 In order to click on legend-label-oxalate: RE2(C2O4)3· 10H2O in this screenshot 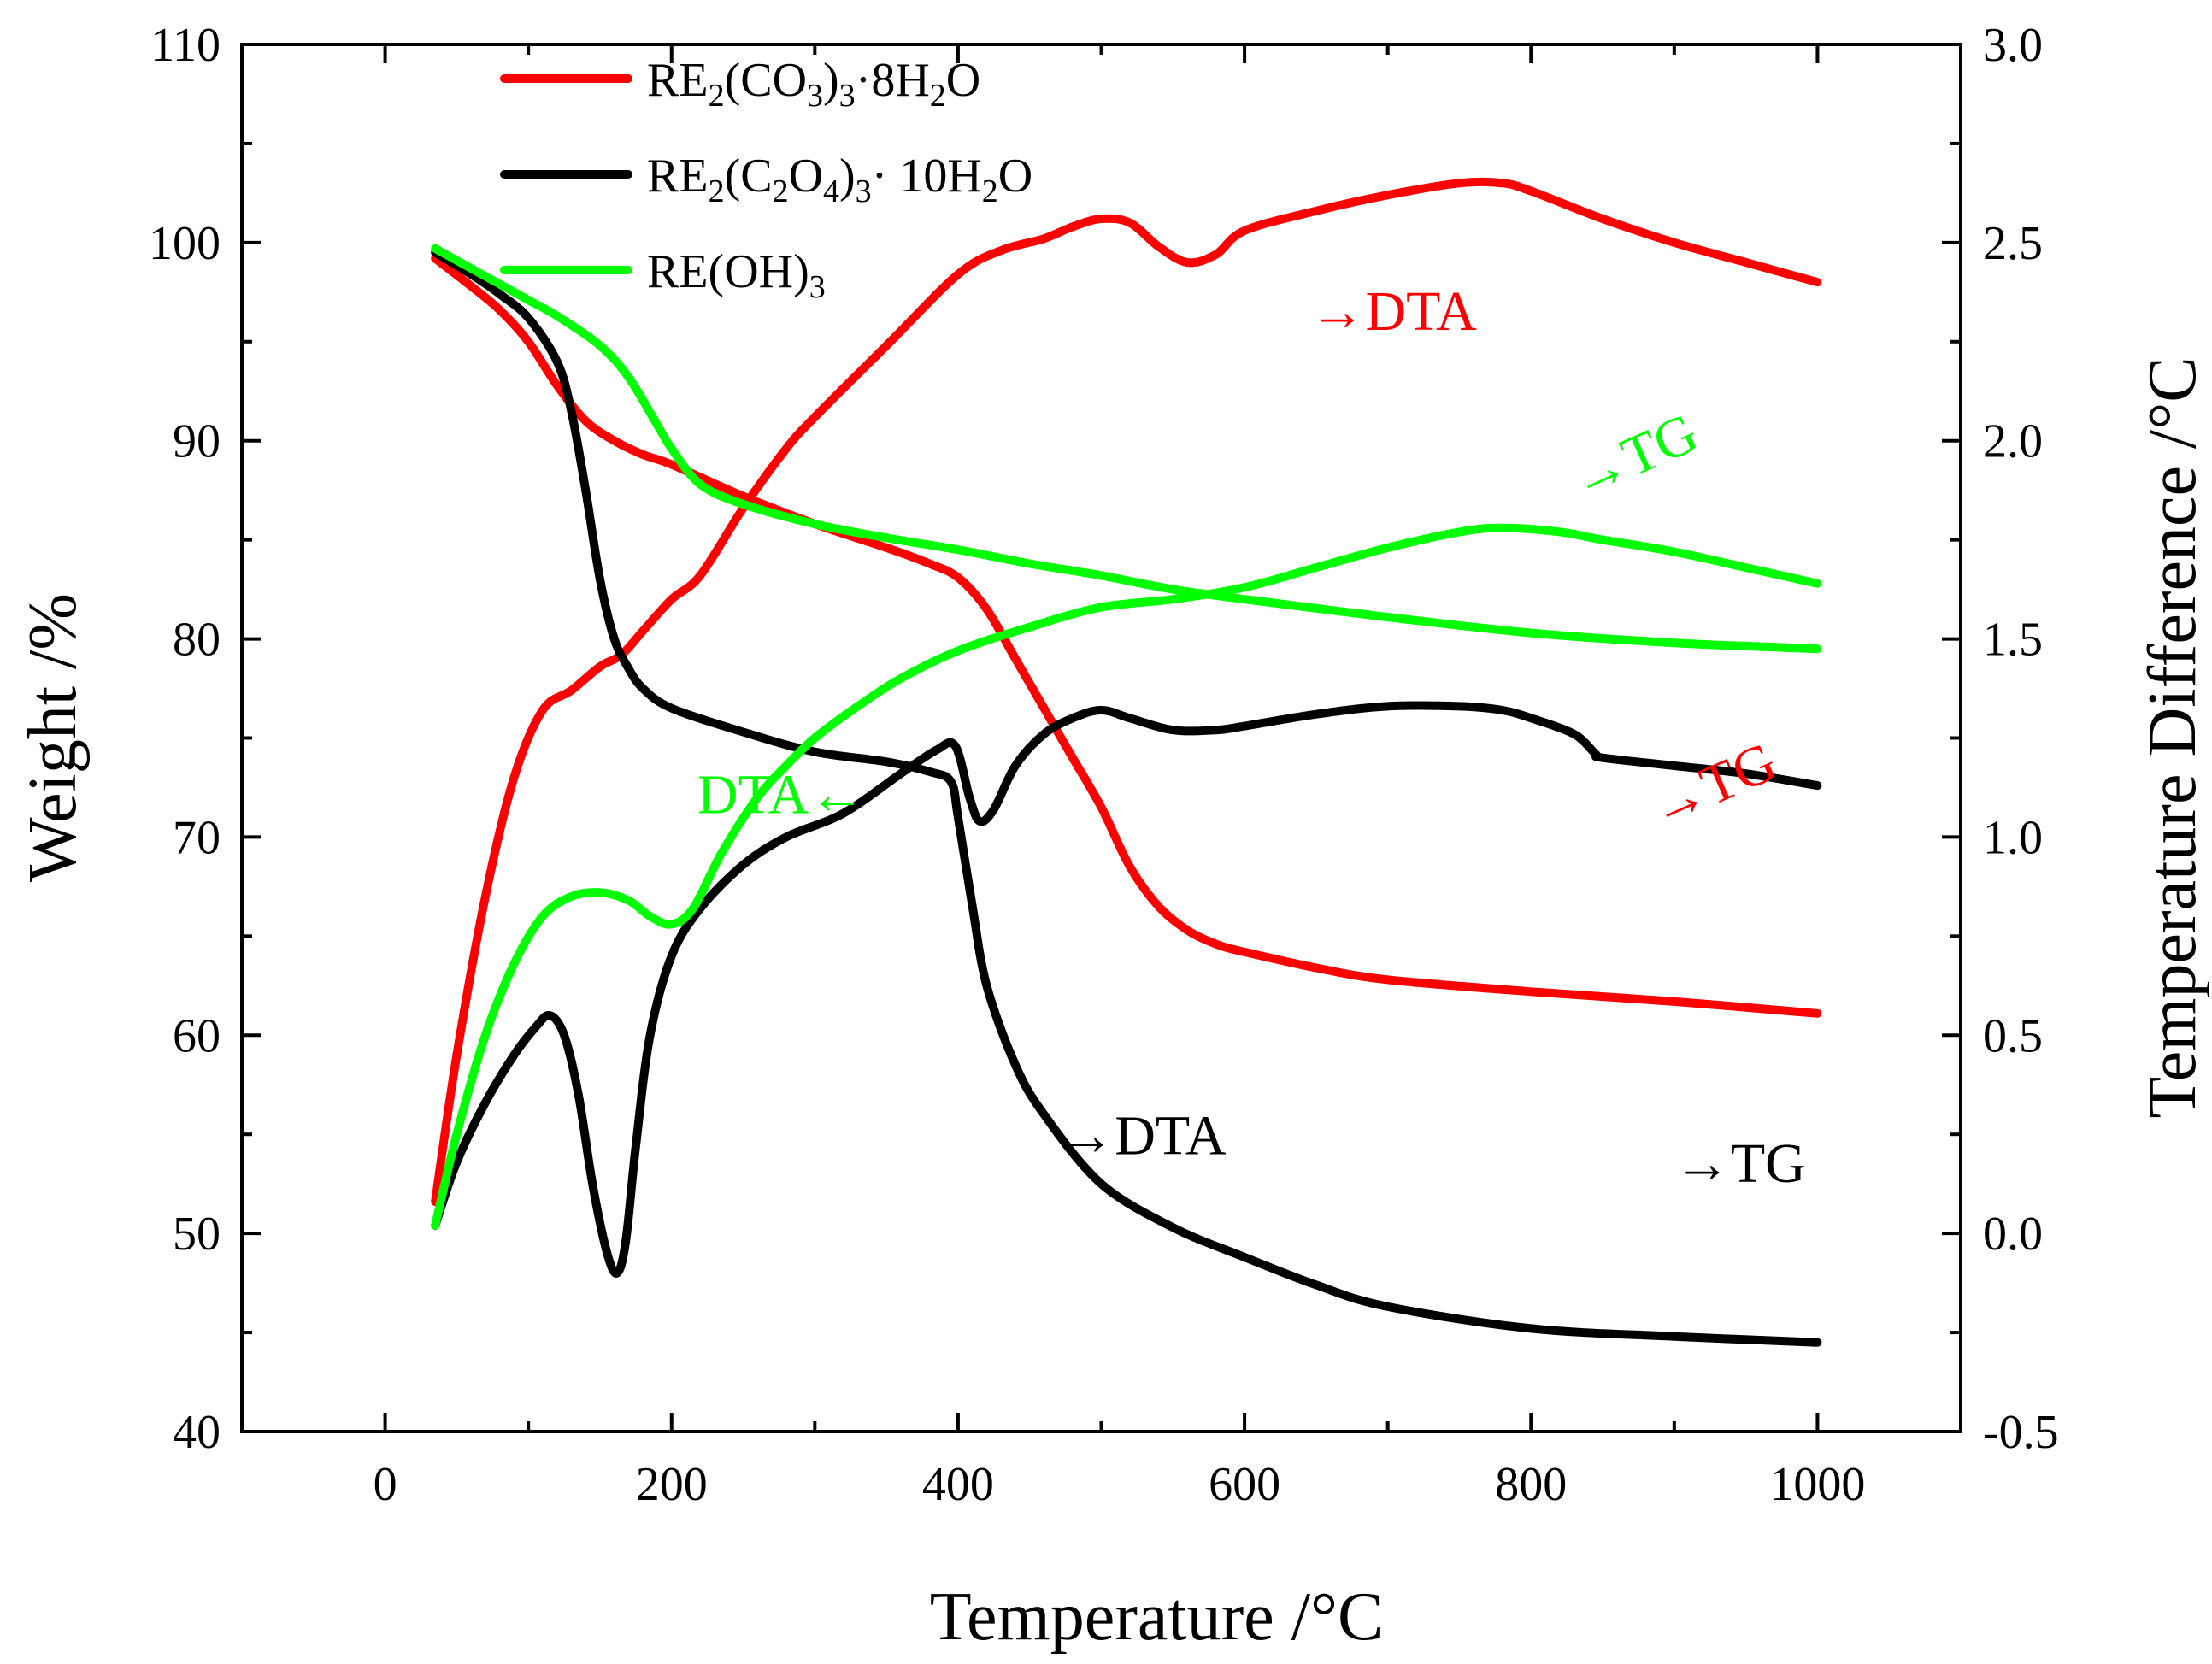, I will do `click(839, 179)`.